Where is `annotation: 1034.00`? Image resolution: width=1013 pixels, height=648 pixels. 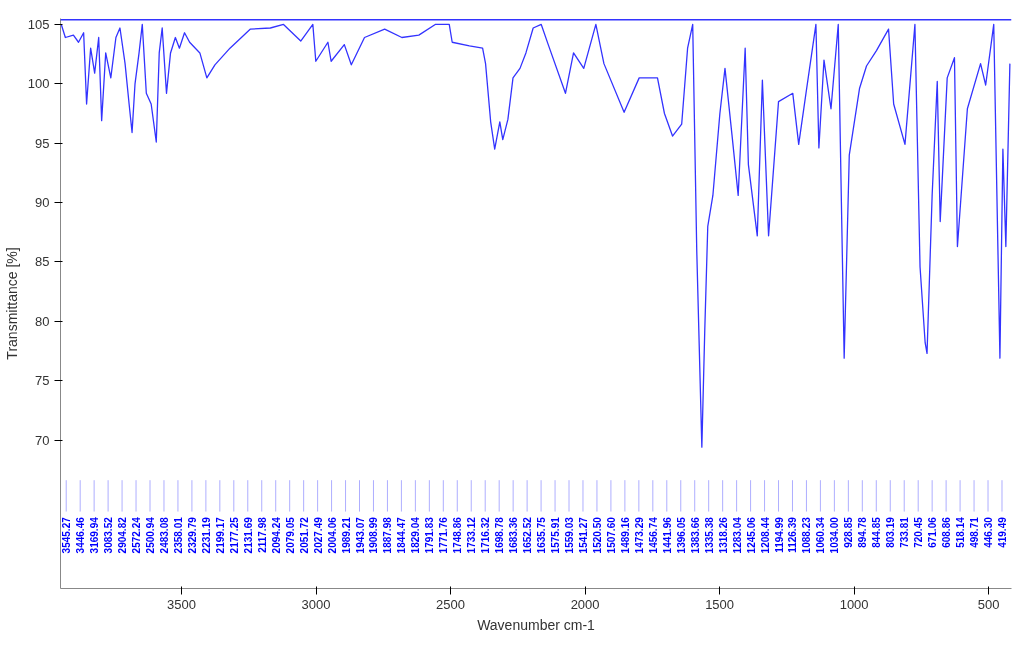
annotation: 1034.00 is located at coordinates (835, 535).